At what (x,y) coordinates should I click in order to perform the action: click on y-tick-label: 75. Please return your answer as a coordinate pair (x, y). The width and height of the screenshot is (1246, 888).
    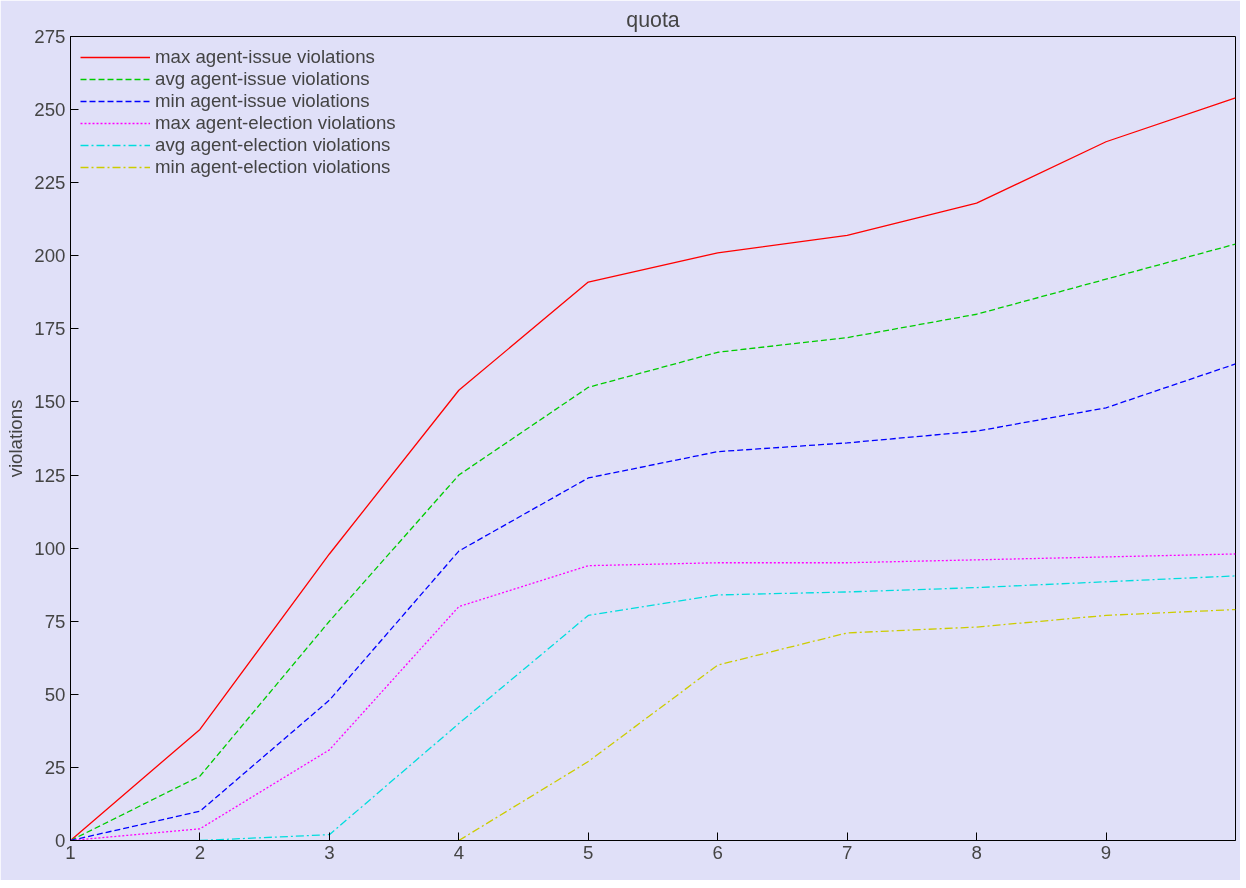
    Looking at the image, I should click on (55, 621).